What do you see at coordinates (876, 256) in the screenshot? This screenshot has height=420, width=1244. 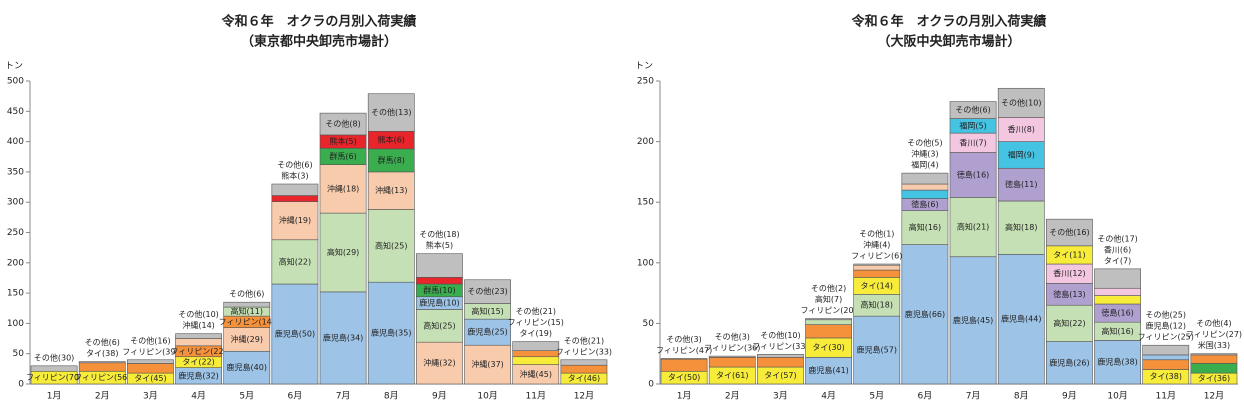 I see `outside-label: フィリピン(6)` at bounding box center [876, 256].